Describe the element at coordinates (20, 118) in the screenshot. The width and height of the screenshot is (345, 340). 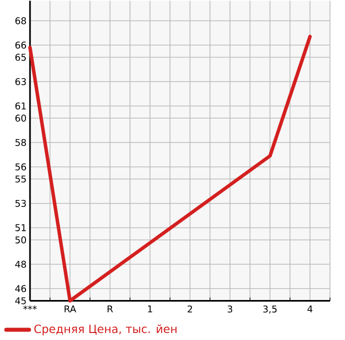
I see `y-tick-label: 60` at that location.